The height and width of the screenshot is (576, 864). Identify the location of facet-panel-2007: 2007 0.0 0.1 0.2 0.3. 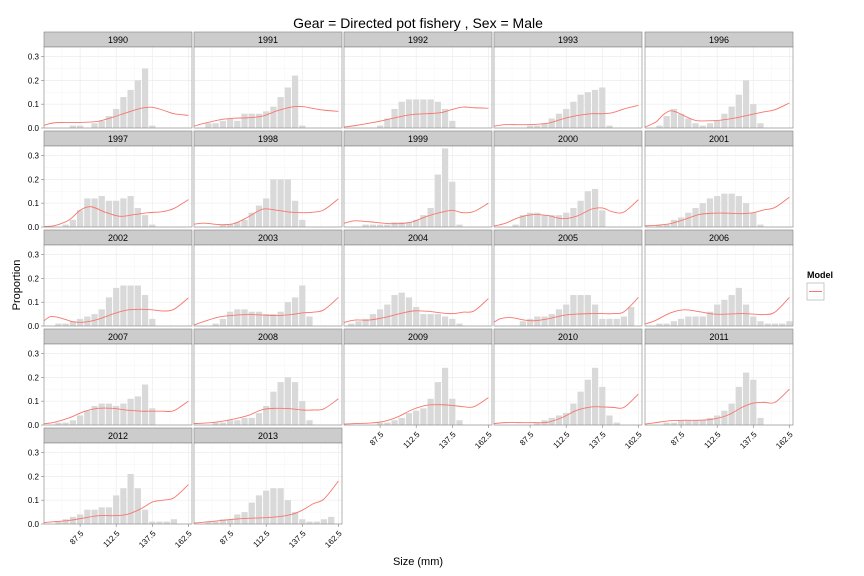
(110, 379).